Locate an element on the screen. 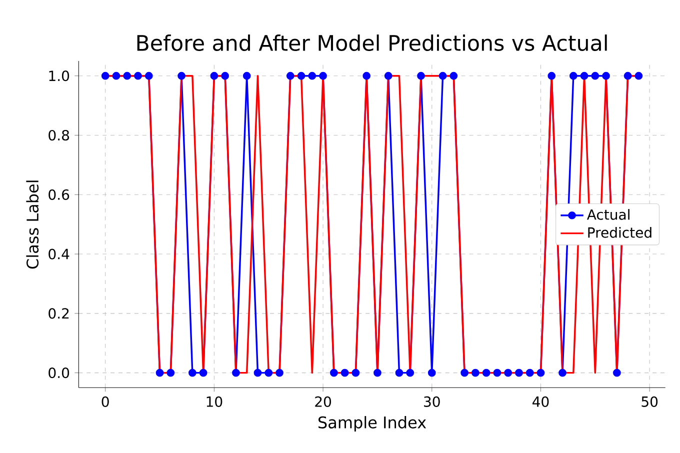  y-axis-title: Class Label is located at coordinates (32, 224).